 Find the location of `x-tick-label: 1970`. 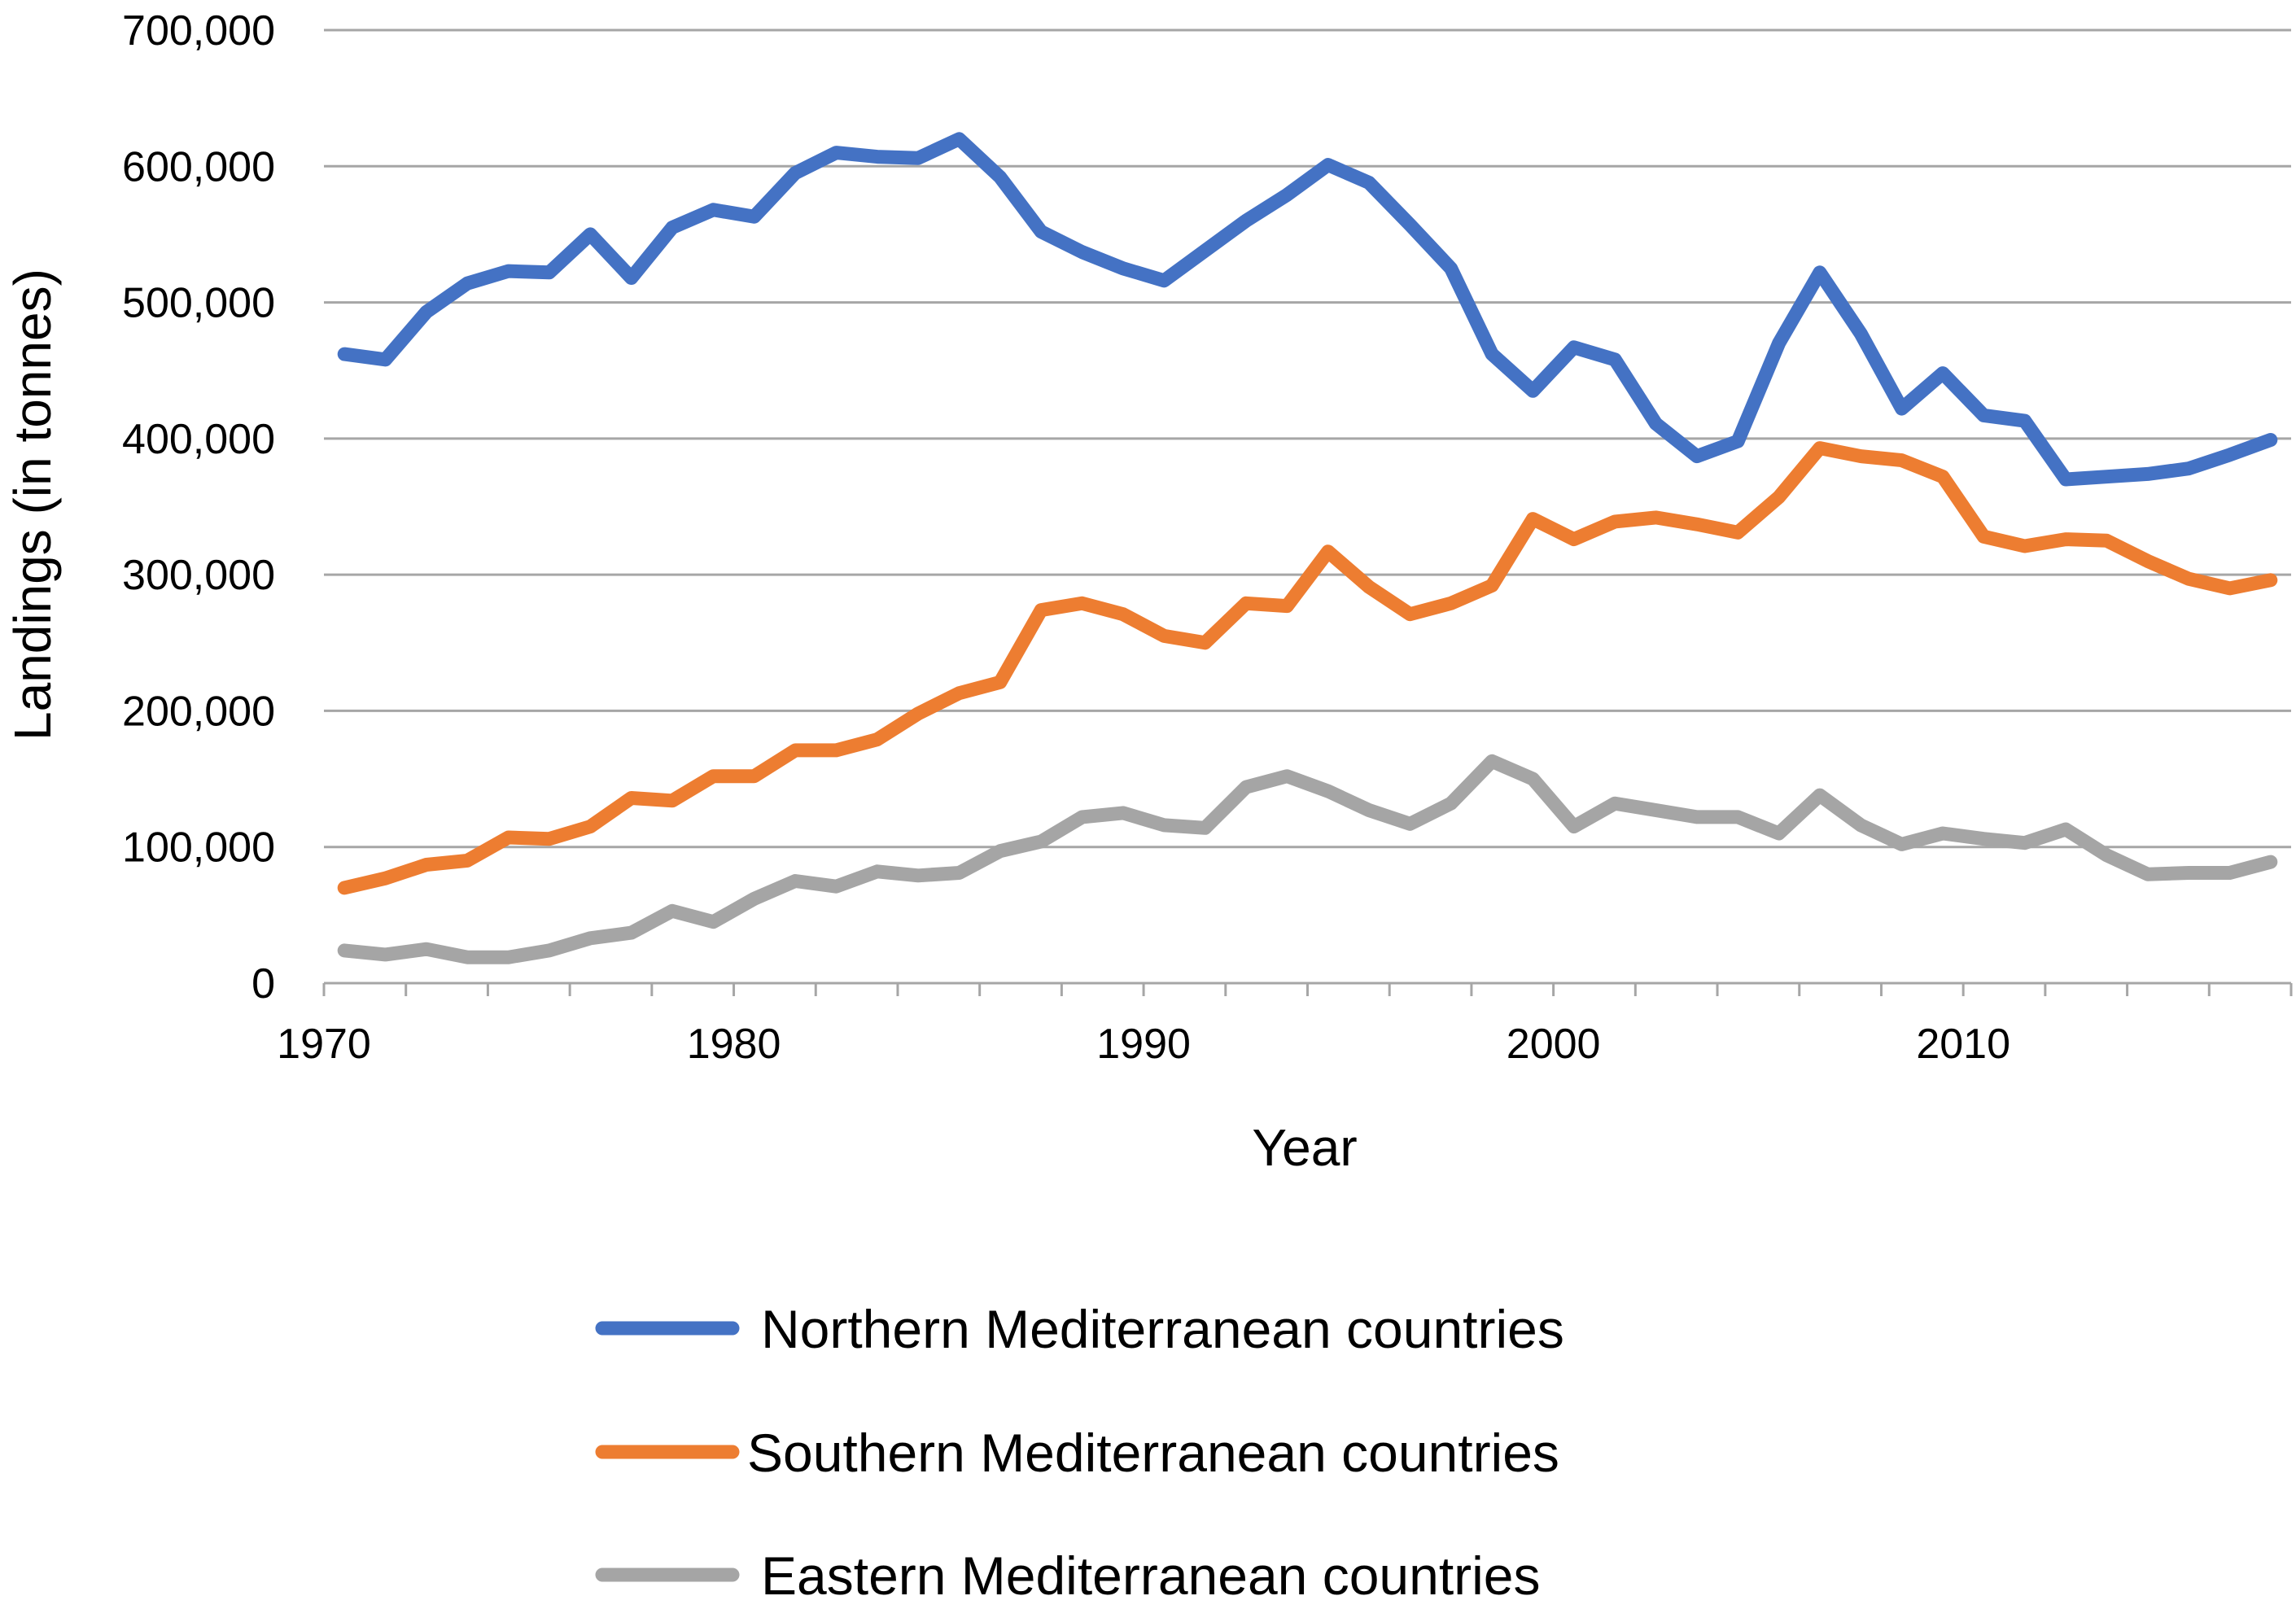

x-tick-label: 1970 is located at coordinates (324, 1045).